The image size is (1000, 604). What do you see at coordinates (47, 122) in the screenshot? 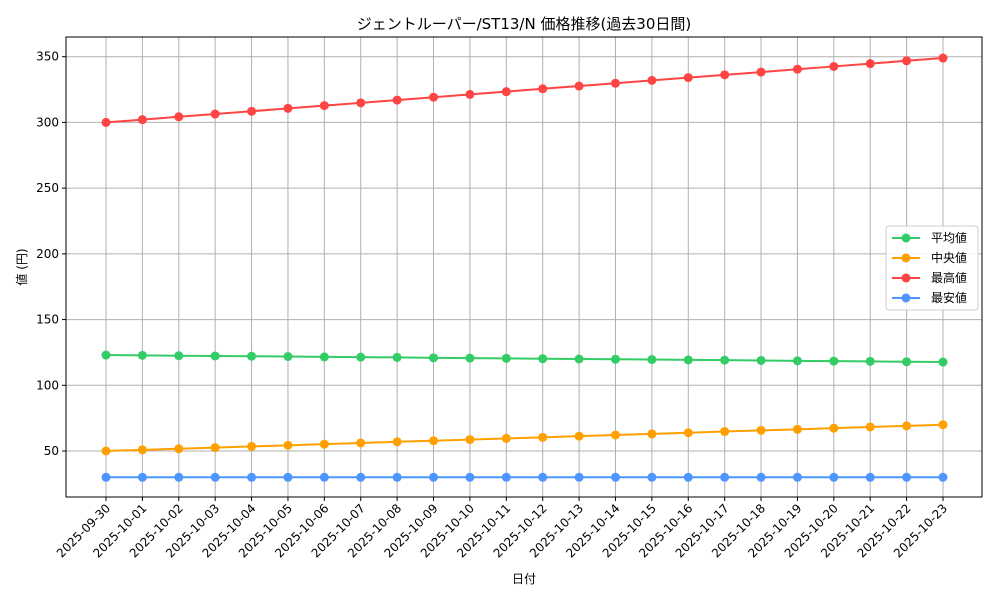
I see `y-tick-label: 300` at bounding box center [47, 122].